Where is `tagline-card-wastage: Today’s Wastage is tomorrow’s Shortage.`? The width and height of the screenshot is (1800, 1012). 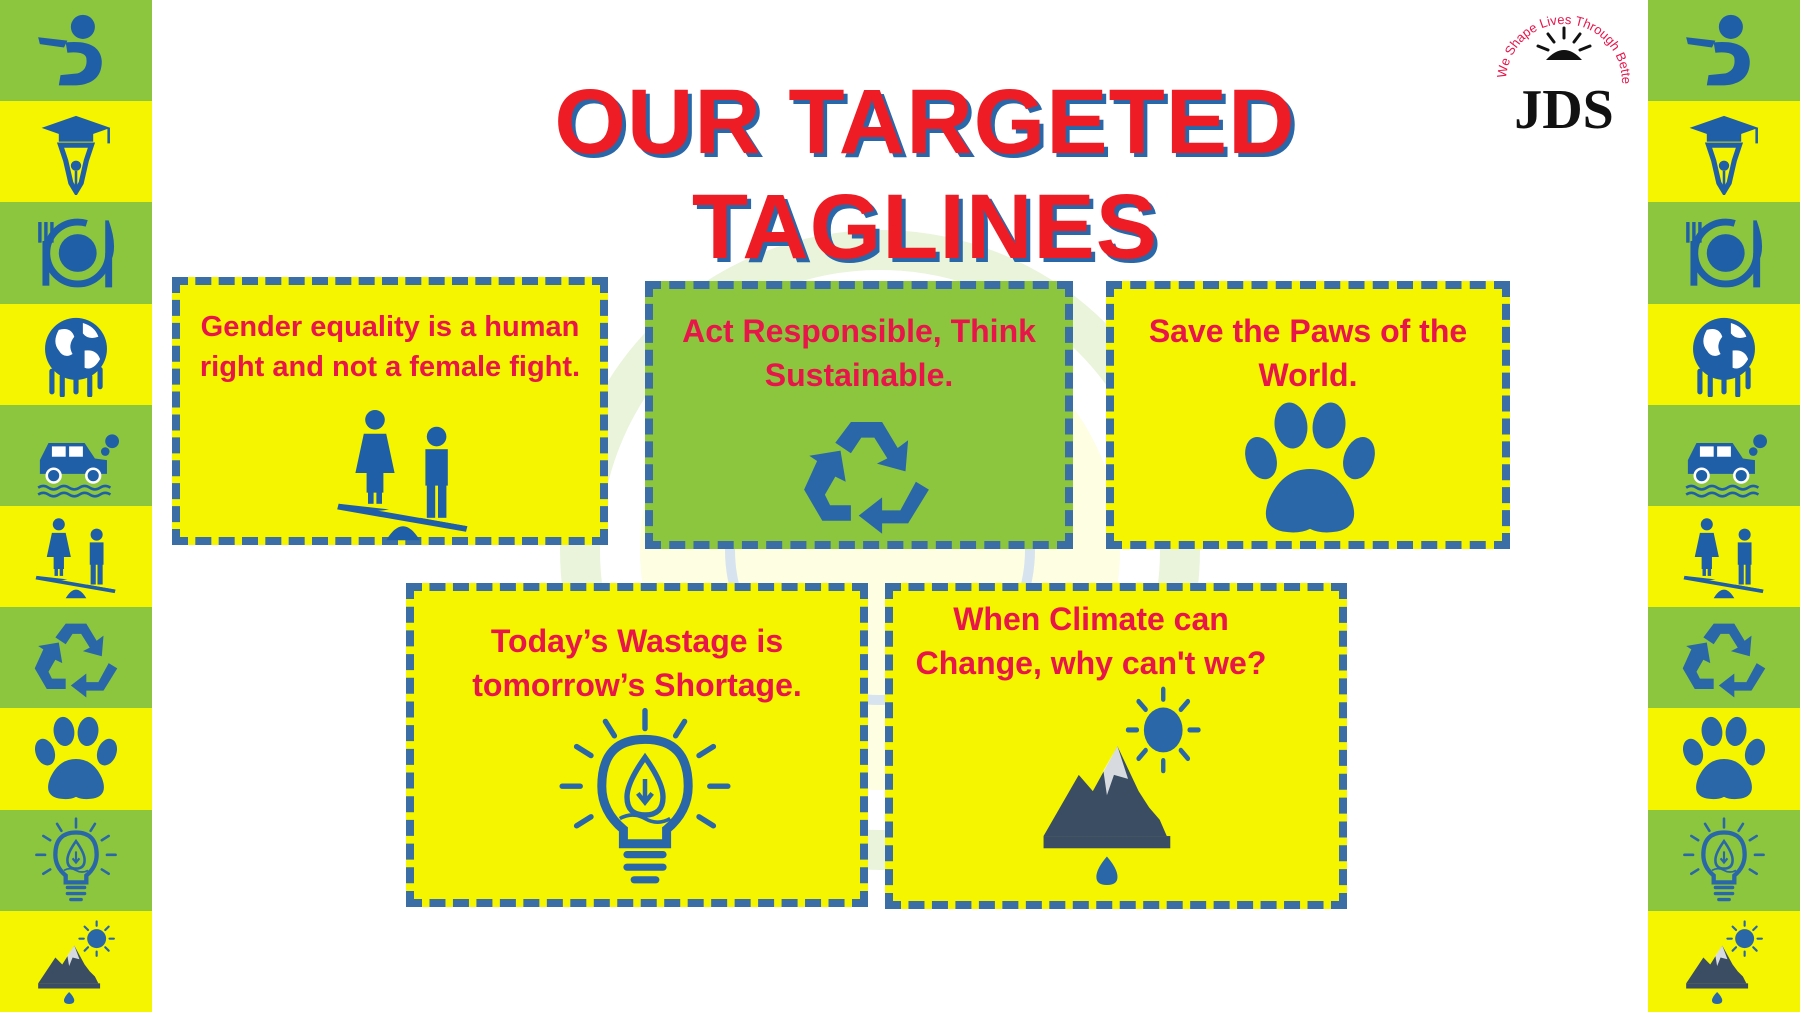 tagline-card-wastage: Today’s Wastage is tomorrow’s Shortage. is located at coordinates (637, 745).